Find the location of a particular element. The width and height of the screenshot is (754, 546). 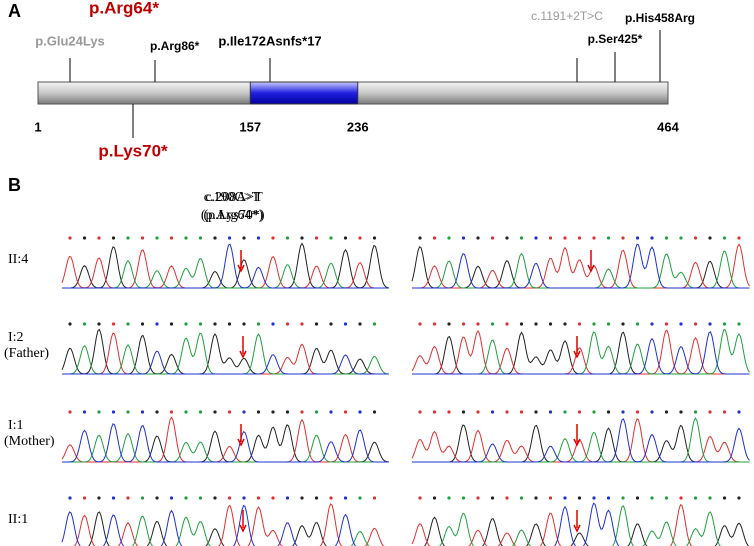

column-subtitle: (p.Arg64*) is located at coordinates (232, 215).